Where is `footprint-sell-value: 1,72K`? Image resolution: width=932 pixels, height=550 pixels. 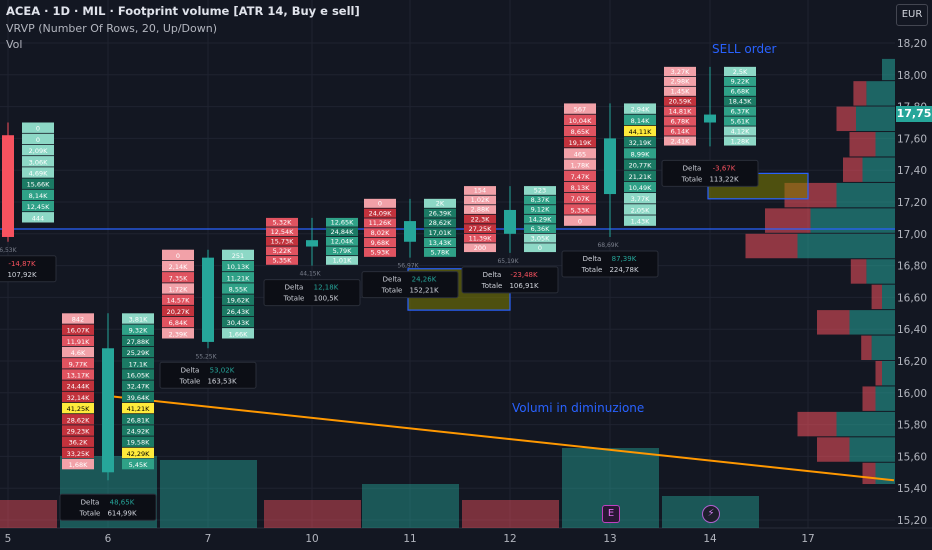 footprint-sell-value: 1,72K is located at coordinates (178, 290).